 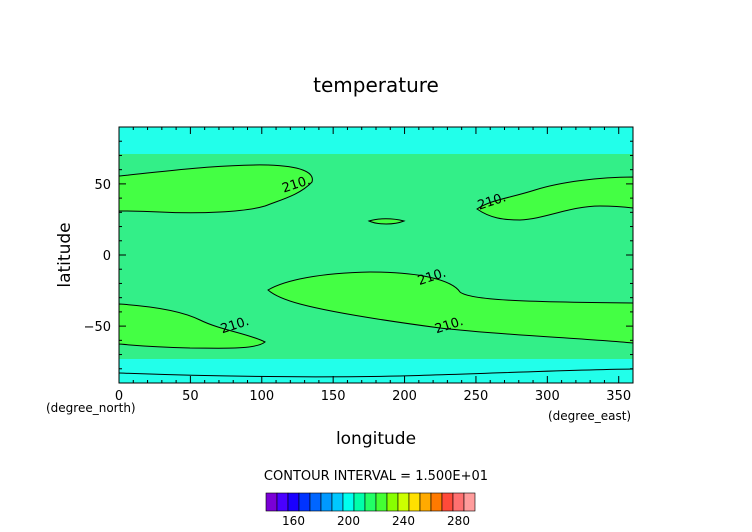 I want to click on y-axis-label: latitude, so click(x=65, y=254).